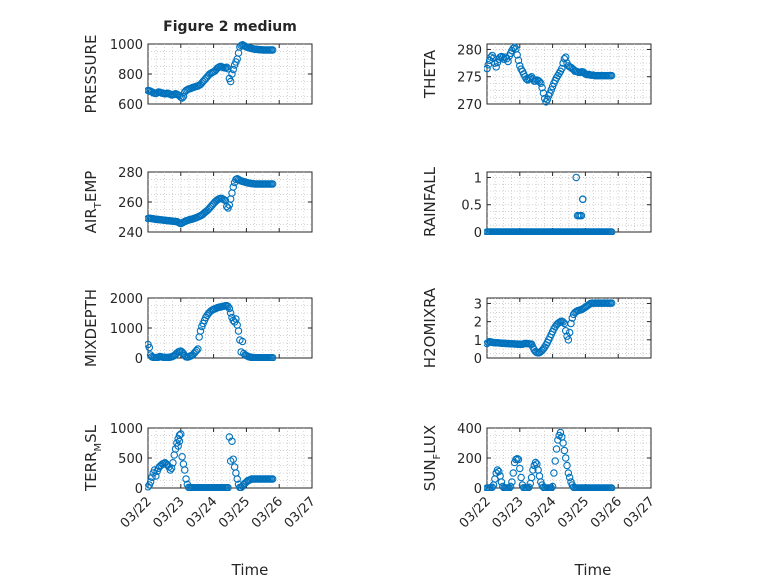  Describe the element at coordinates (91, 186) in the screenshot. I see `y-label-rest: EMP` at that location.